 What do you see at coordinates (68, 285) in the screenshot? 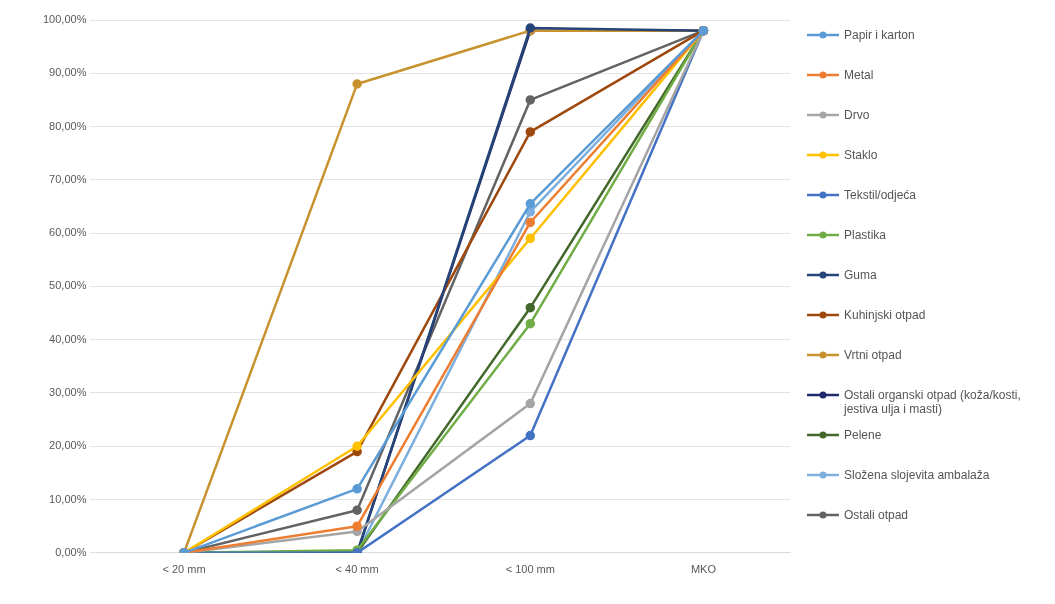
I see `y-tick-label: 50,00%` at bounding box center [68, 285].